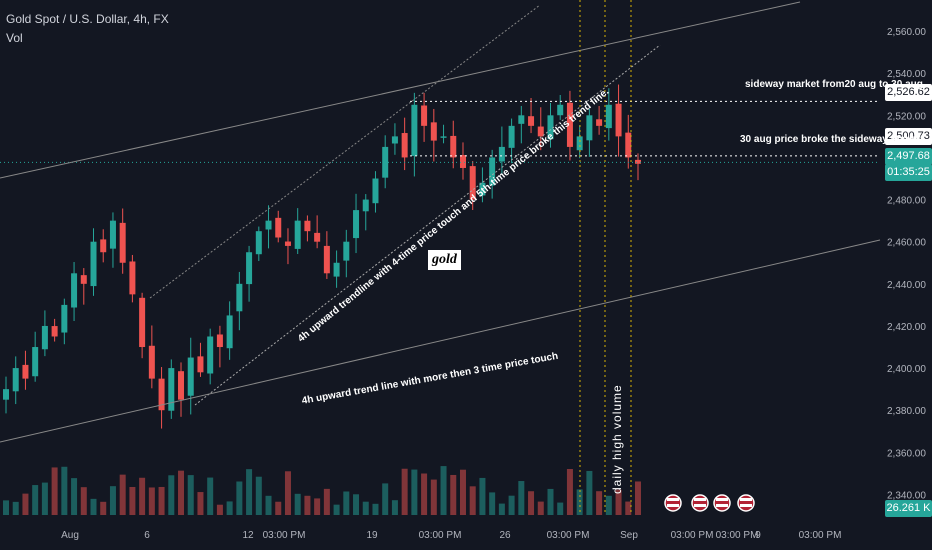 The height and width of the screenshot is (550, 932). What do you see at coordinates (906, 495) in the screenshot?
I see `price-tick-label: 2,340.00` at bounding box center [906, 495].